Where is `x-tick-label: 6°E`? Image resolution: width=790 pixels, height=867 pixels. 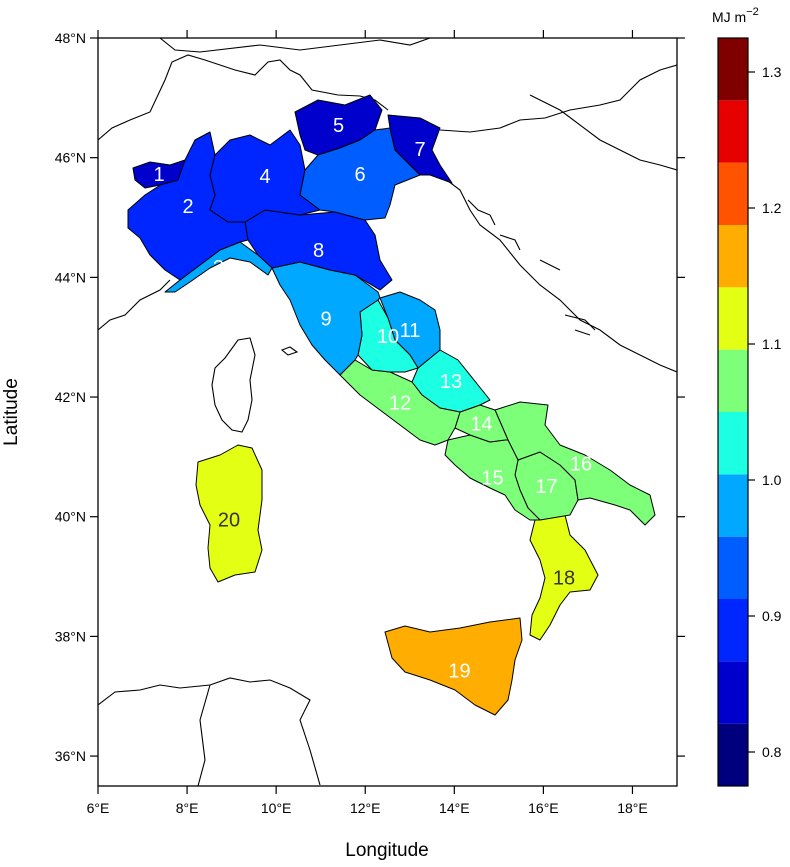
x-tick-label: 6°E is located at coordinates (98, 808).